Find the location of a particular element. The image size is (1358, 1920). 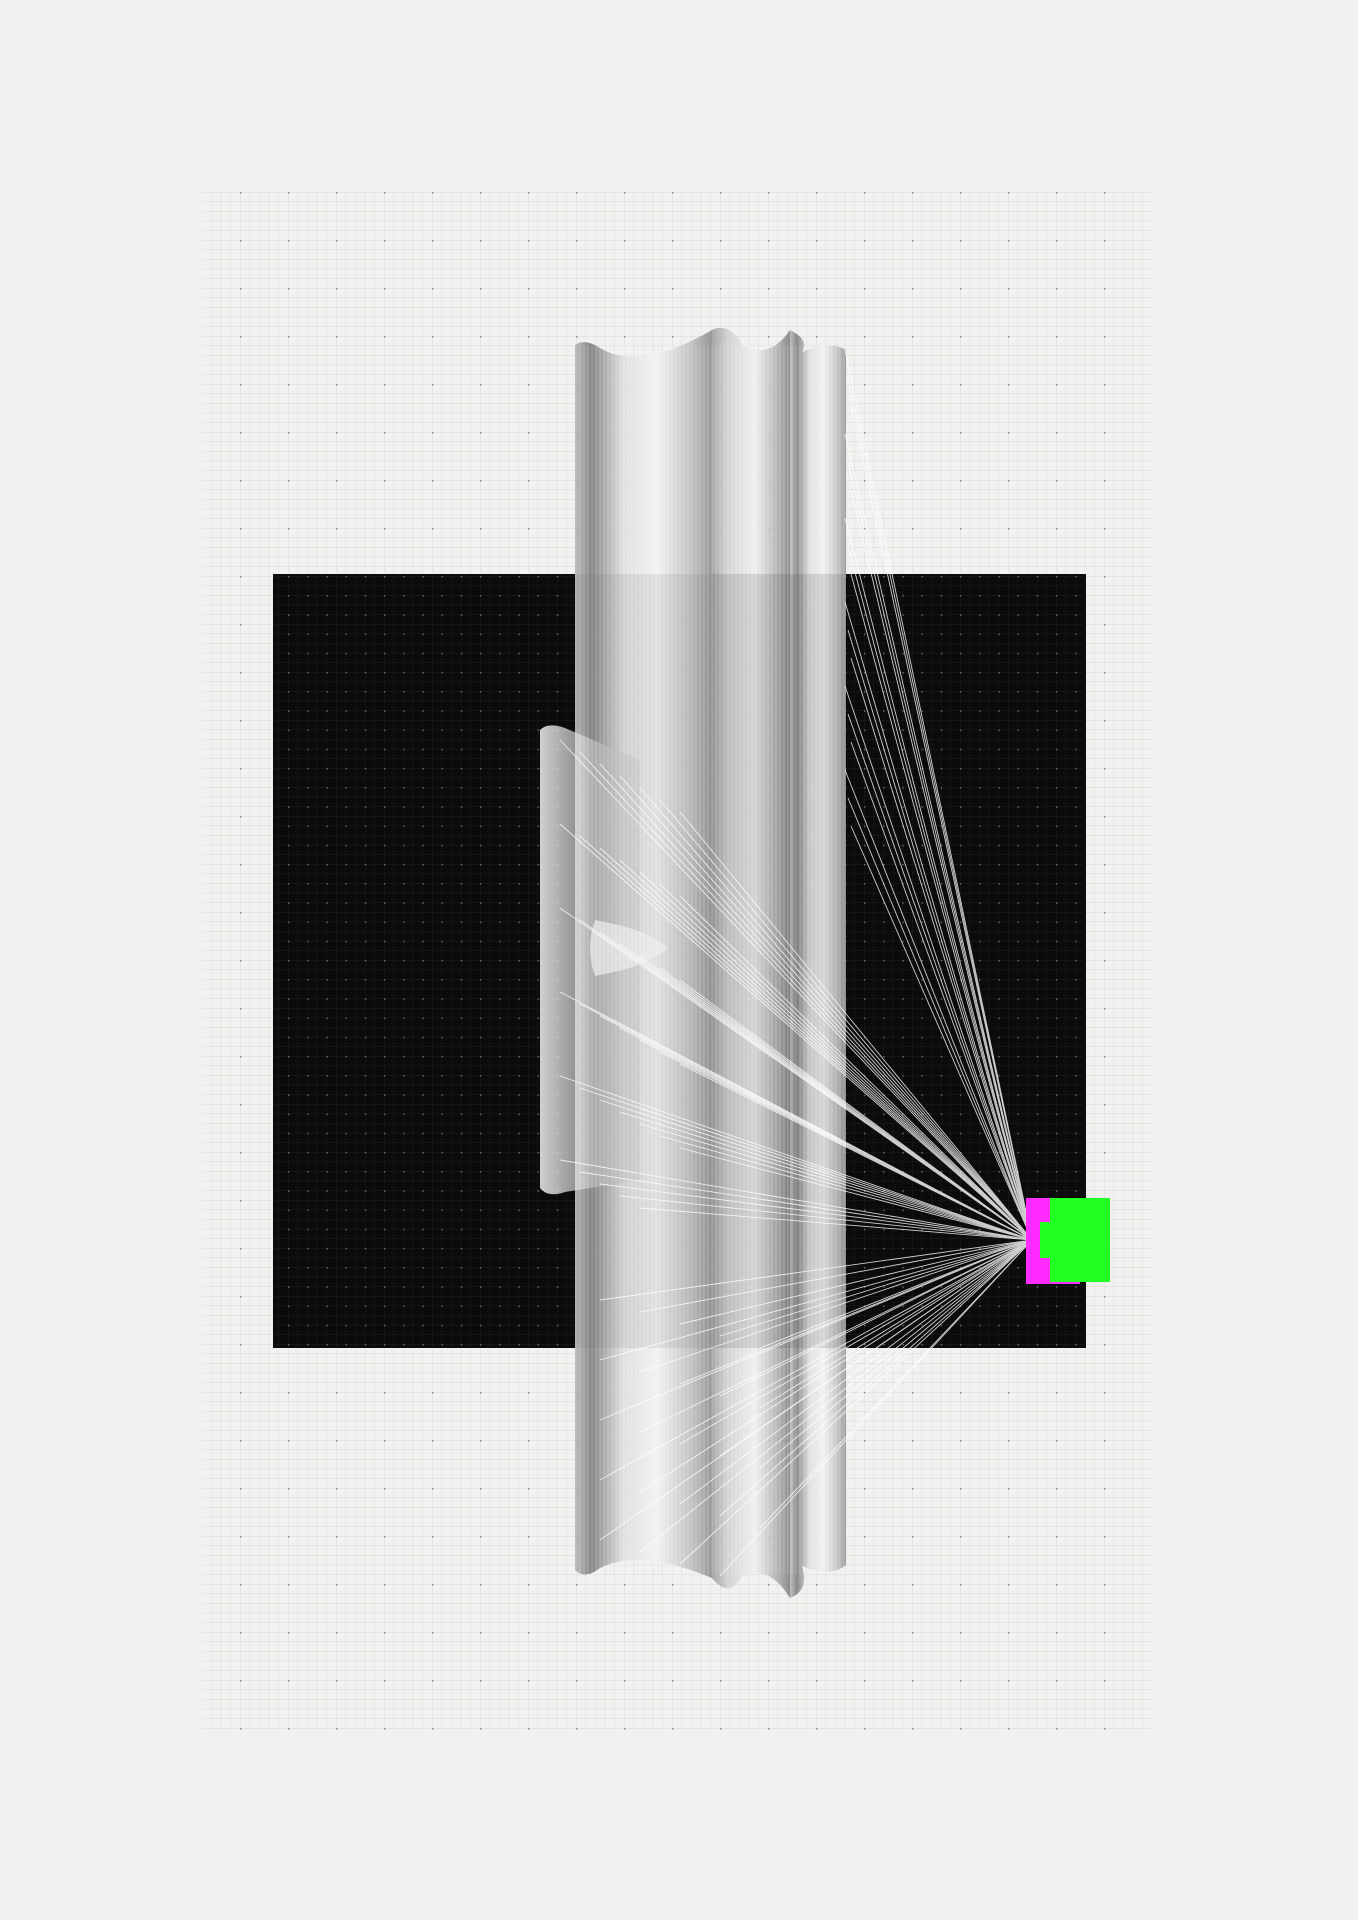

translucent-pillars is located at coordinates (693, 962).